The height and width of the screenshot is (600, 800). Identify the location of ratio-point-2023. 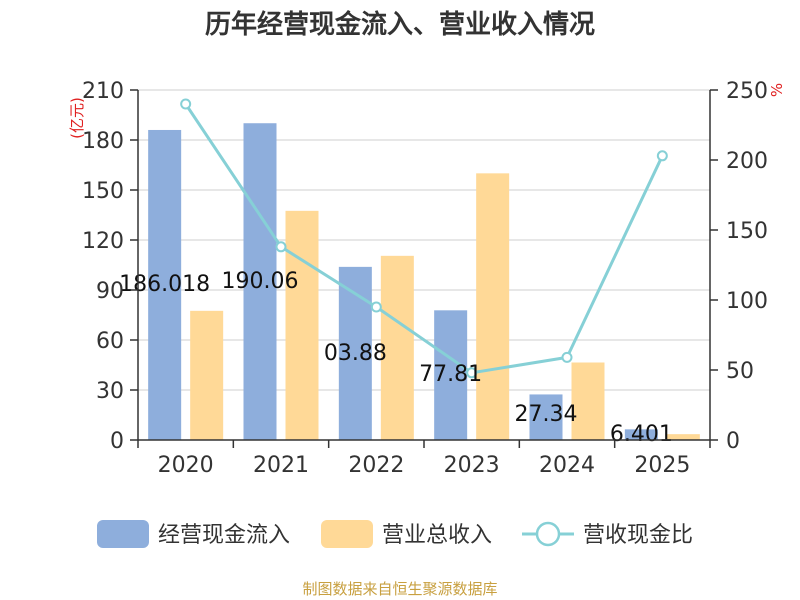
(472, 373).